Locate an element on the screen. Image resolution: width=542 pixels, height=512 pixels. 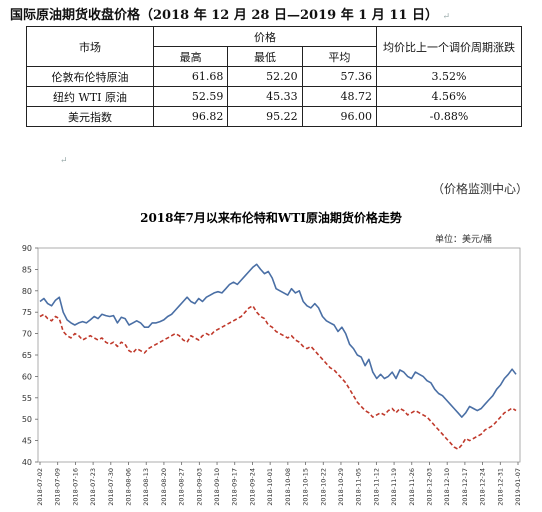
x-tick-label: 2018-11-26 is located at coordinates (412, 487).